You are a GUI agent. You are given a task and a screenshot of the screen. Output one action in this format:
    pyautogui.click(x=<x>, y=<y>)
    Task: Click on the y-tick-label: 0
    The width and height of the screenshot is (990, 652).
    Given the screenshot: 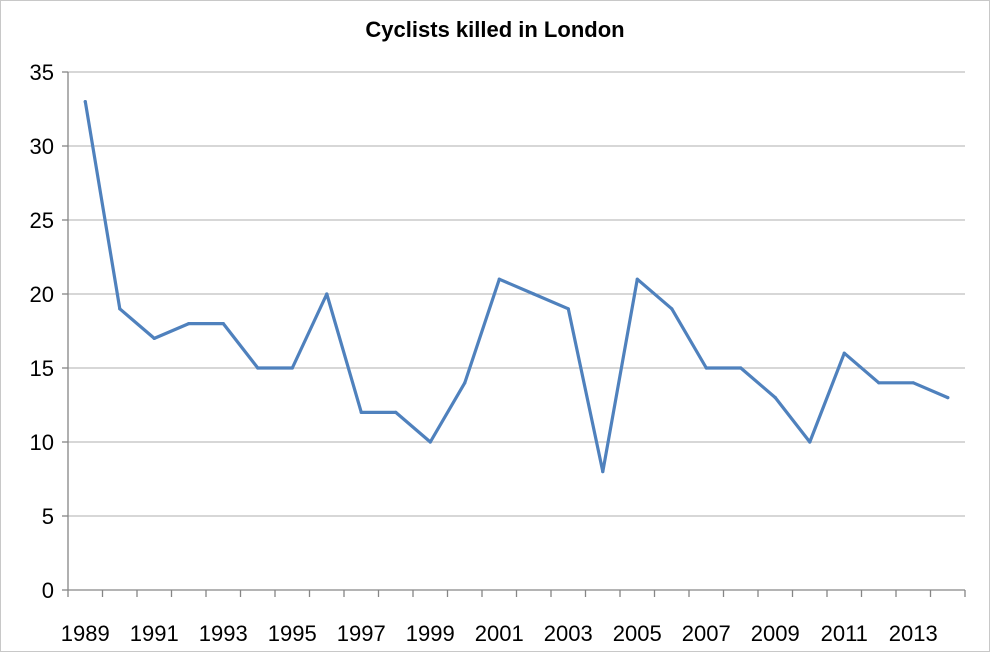 What is the action you would take?
    pyautogui.click(x=48, y=590)
    